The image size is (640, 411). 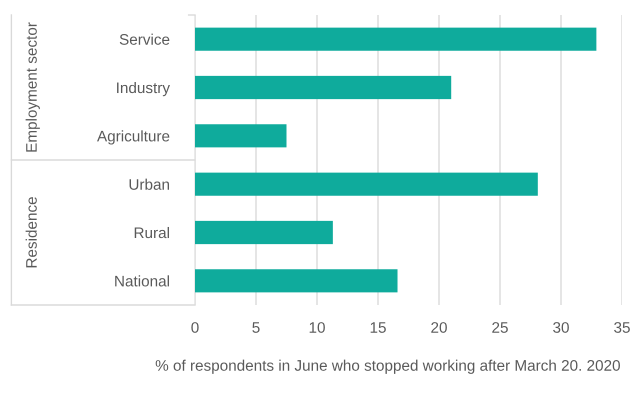 What do you see at coordinates (500, 327) in the screenshot?
I see `x-tick-label: 25` at bounding box center [500, 327].